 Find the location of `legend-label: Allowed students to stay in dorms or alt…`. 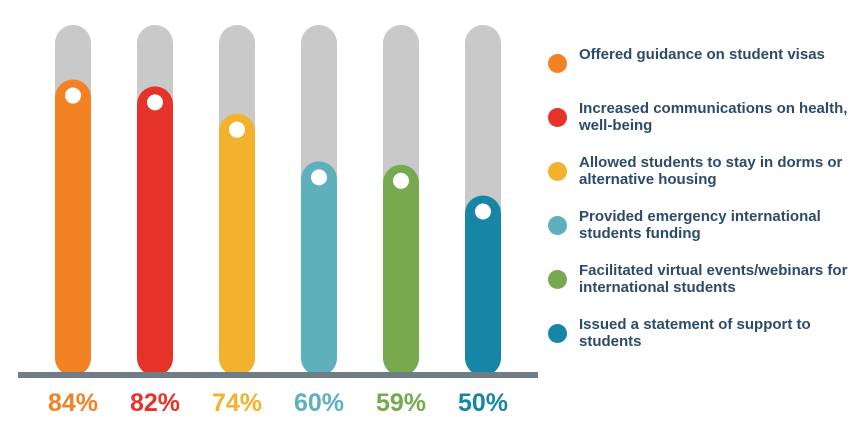

legend-label: Allowed students to stay in dorms or alt… is located at coordinates (711, 171).